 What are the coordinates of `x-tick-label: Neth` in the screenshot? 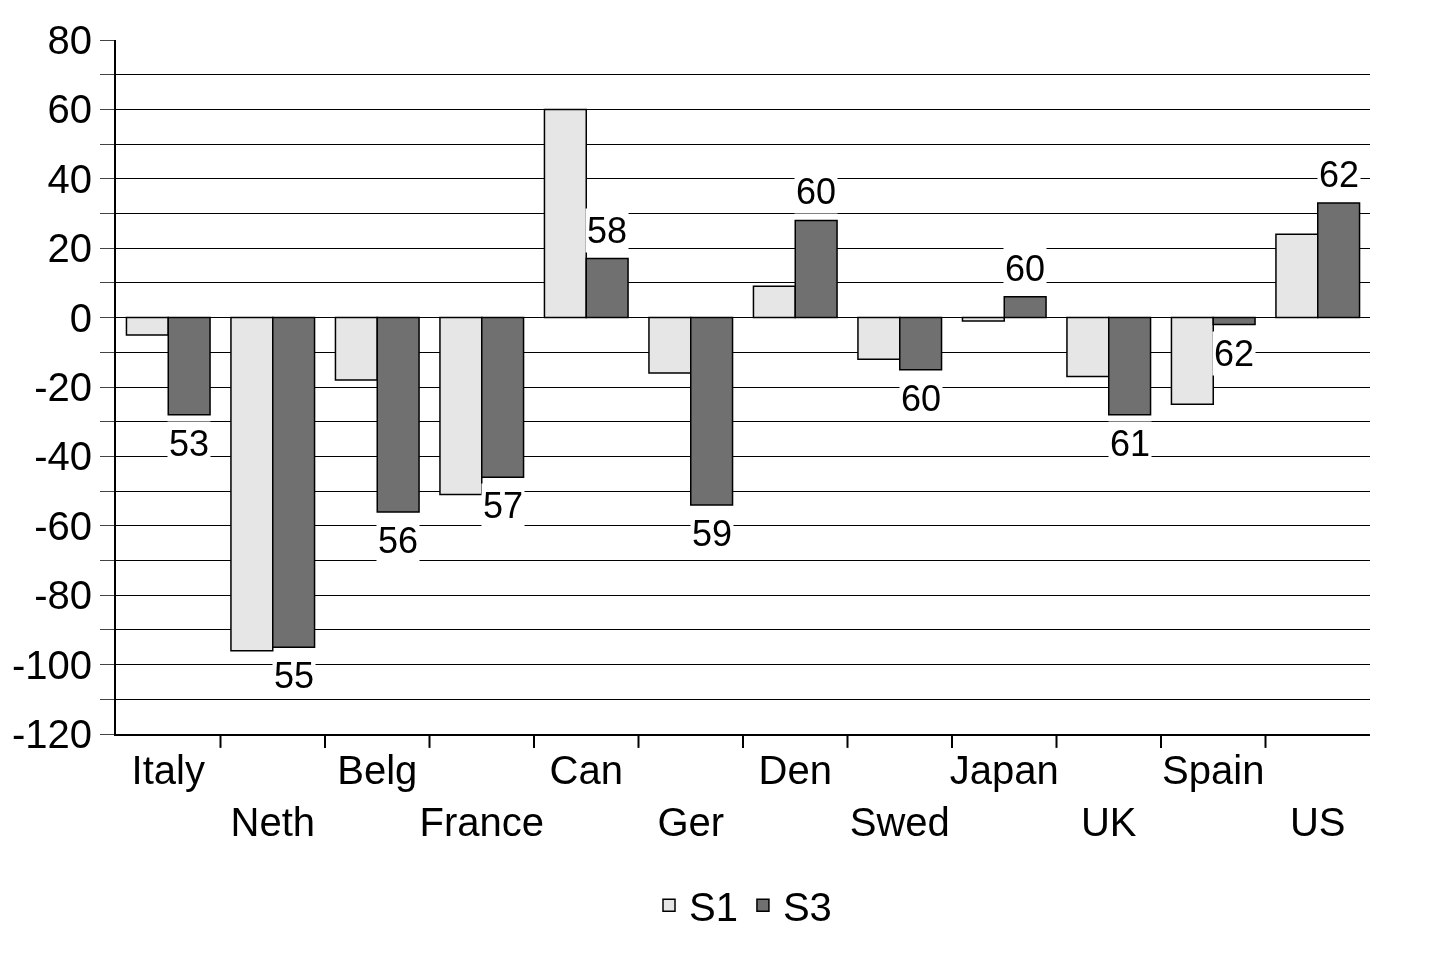 It's located at (272, 822).